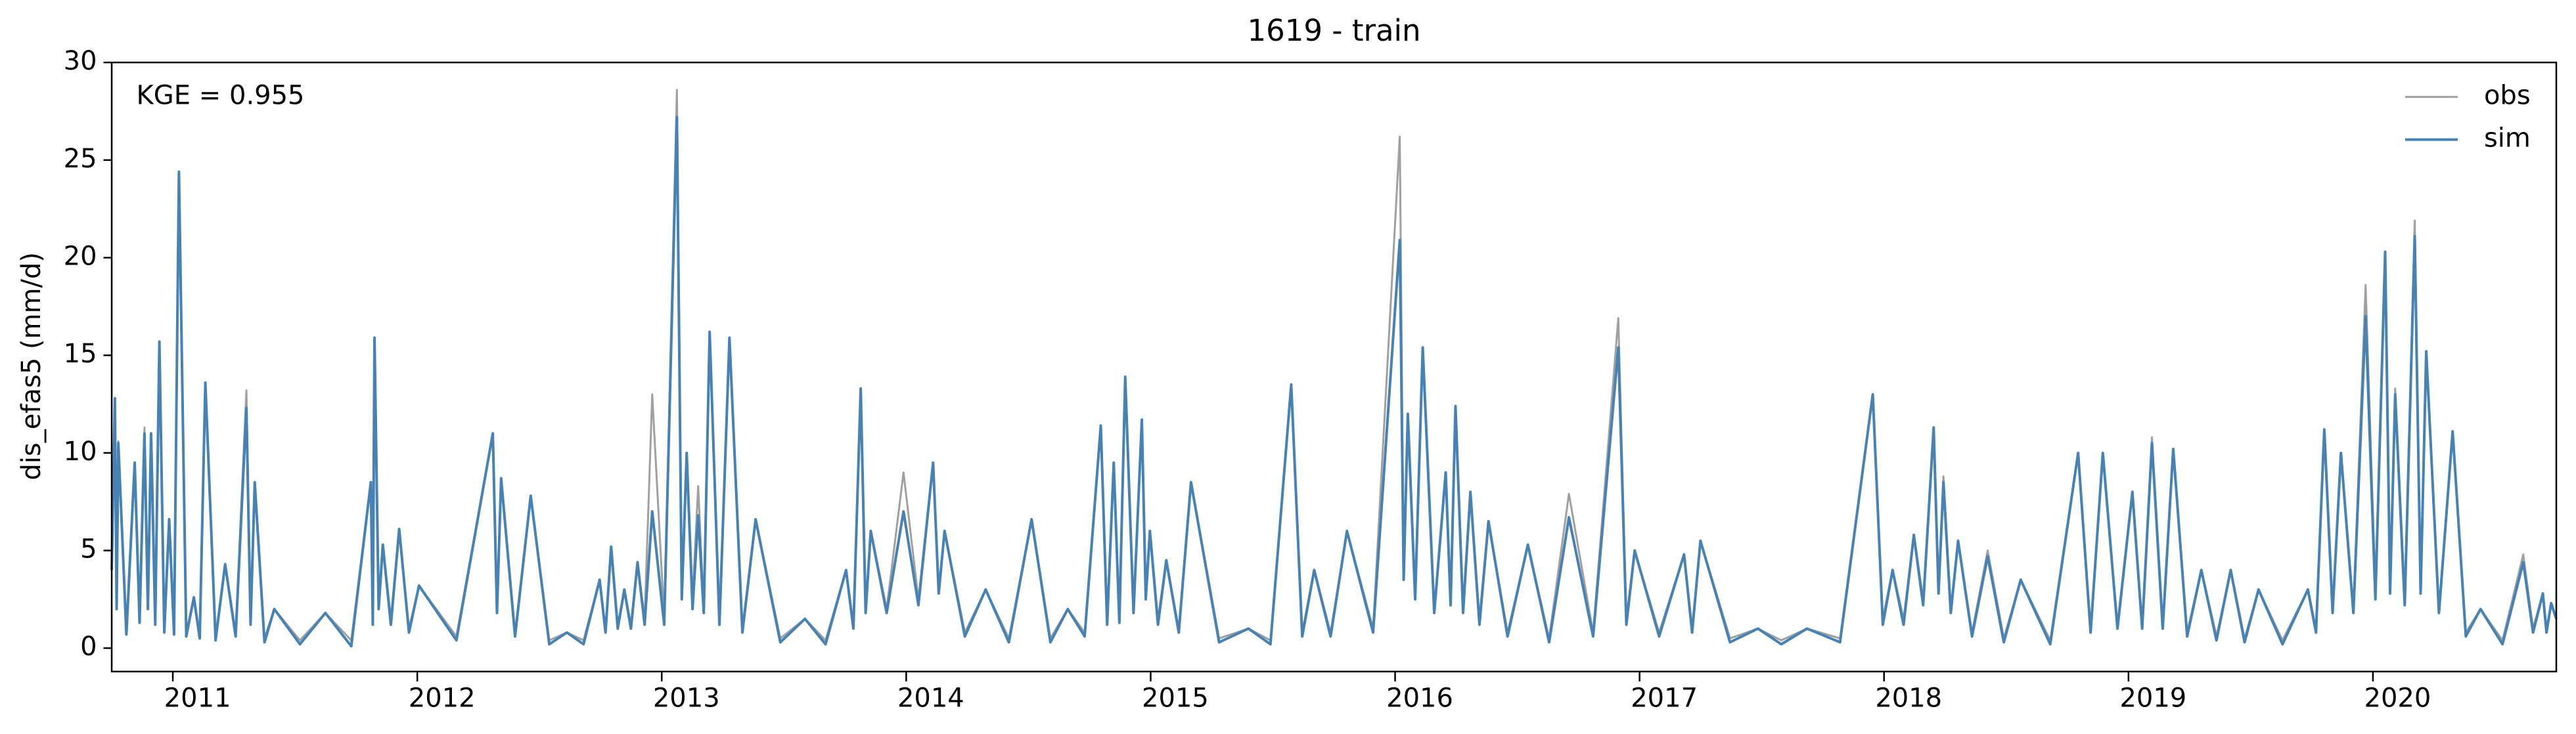 This screenshot has width=2576, height=734. What do you see at coordinates (80, 256) in the screenshot?
I see `y-tick-label: 20` at bounding box center [80, 256].